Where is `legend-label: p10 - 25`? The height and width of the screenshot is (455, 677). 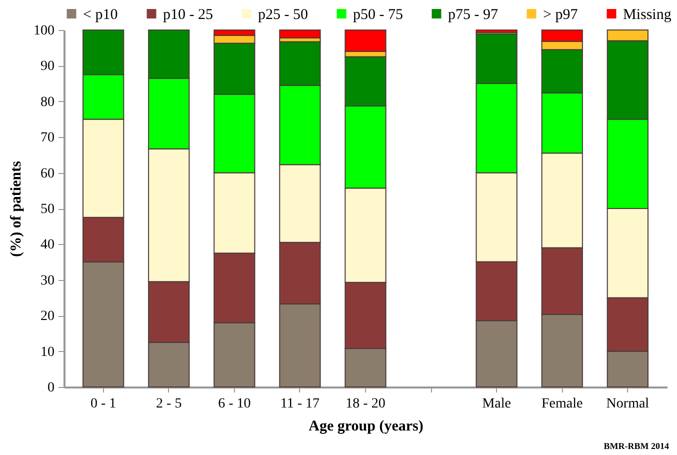
legend-label: p10 - 25 is located at coordinates (188, 14).